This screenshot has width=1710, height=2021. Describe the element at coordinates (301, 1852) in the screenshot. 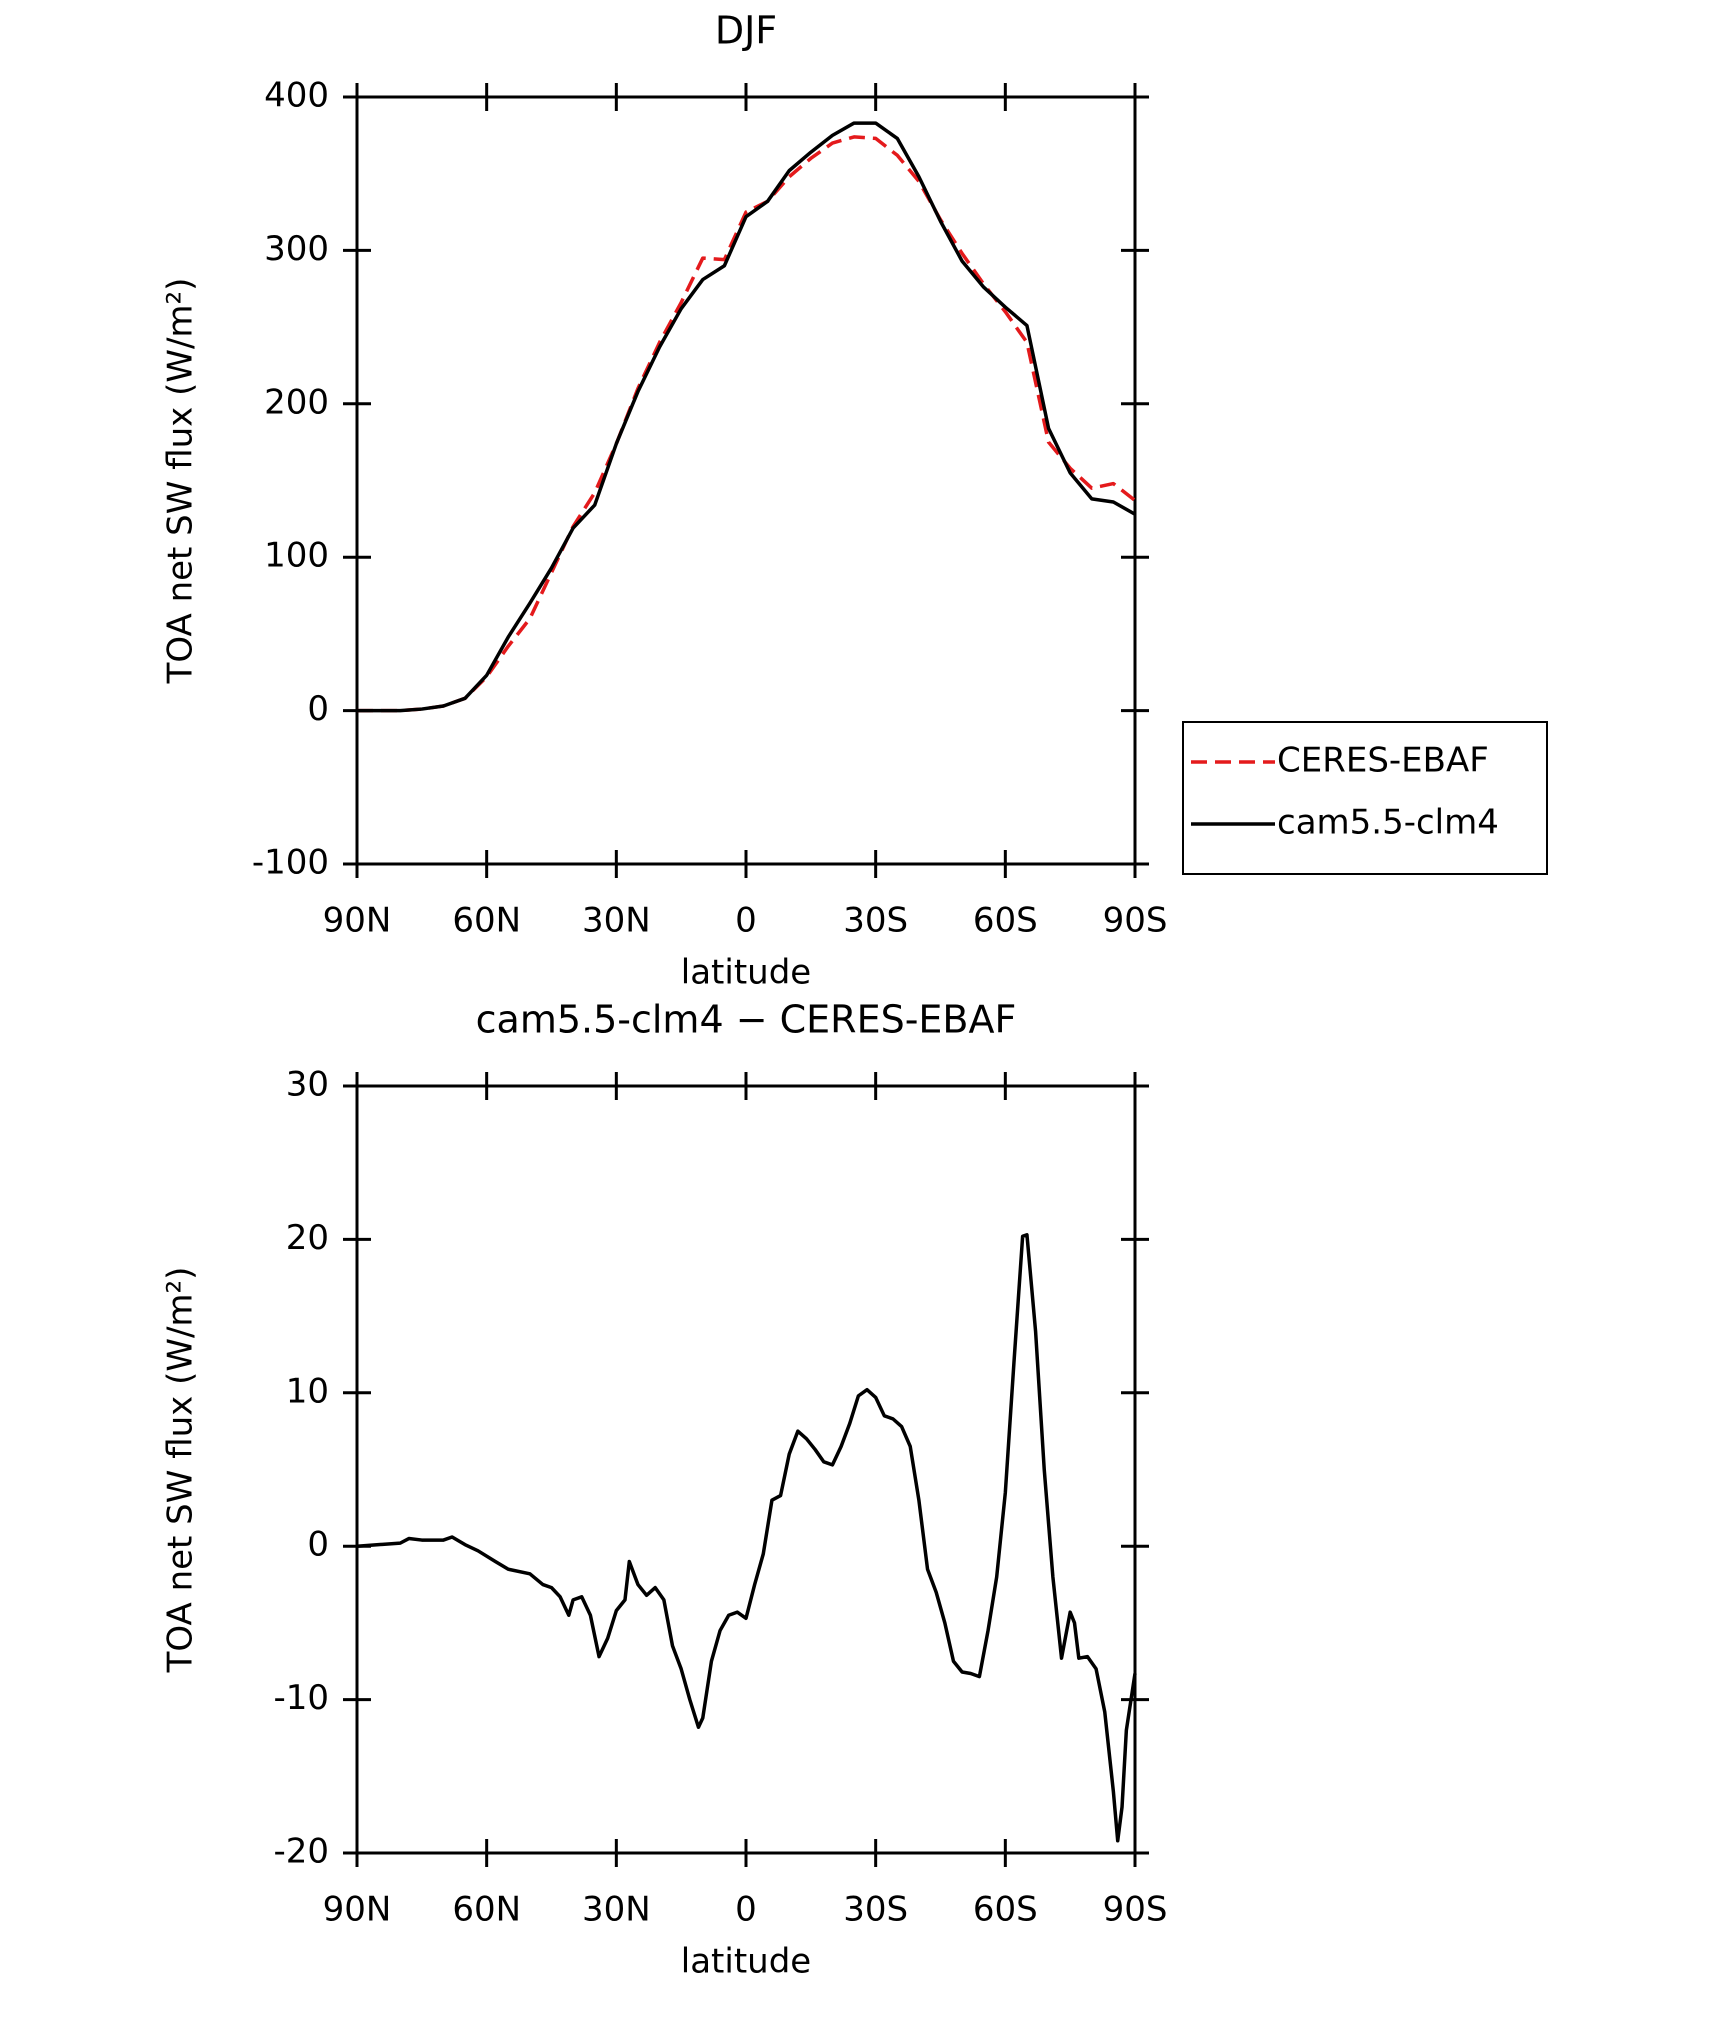

I see `y-tick-label: -20` at that location.